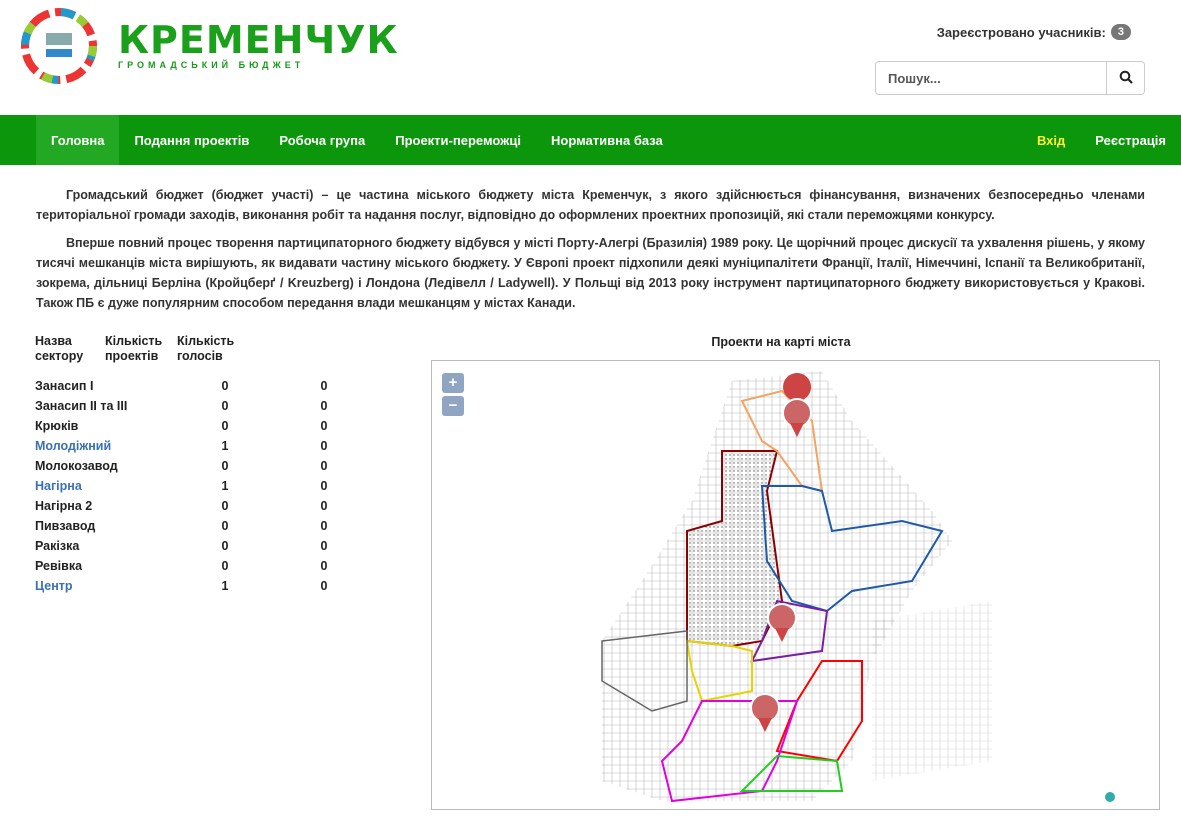 This screenshot has height=827, width=1181. What do you see at coordinates (258, 40) in the screenshot?
I see `brand-title: КРЕМЕНЧУК` at bounding box center [258, 40].